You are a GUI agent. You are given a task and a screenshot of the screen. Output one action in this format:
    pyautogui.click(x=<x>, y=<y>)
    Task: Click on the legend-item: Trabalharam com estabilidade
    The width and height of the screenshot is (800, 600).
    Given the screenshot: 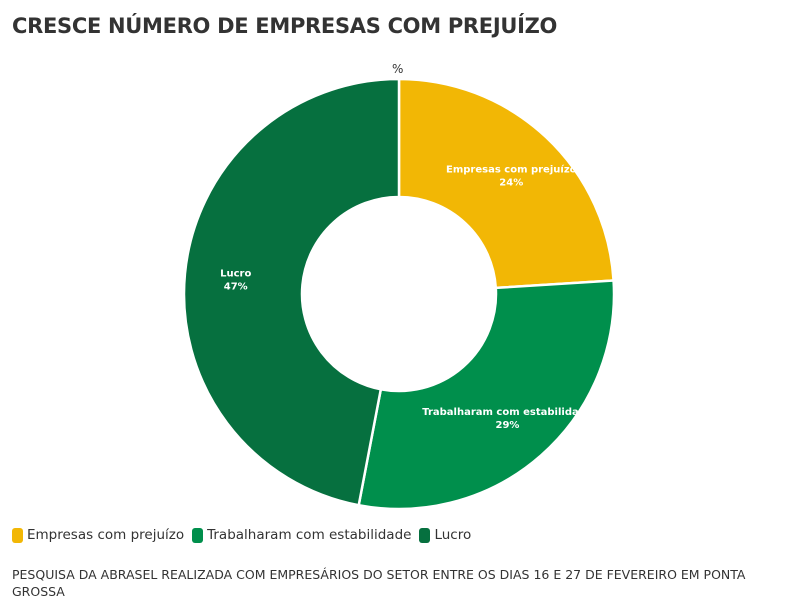 What is the action you would take?
    pyautogui.click(x=301, y=535)
    